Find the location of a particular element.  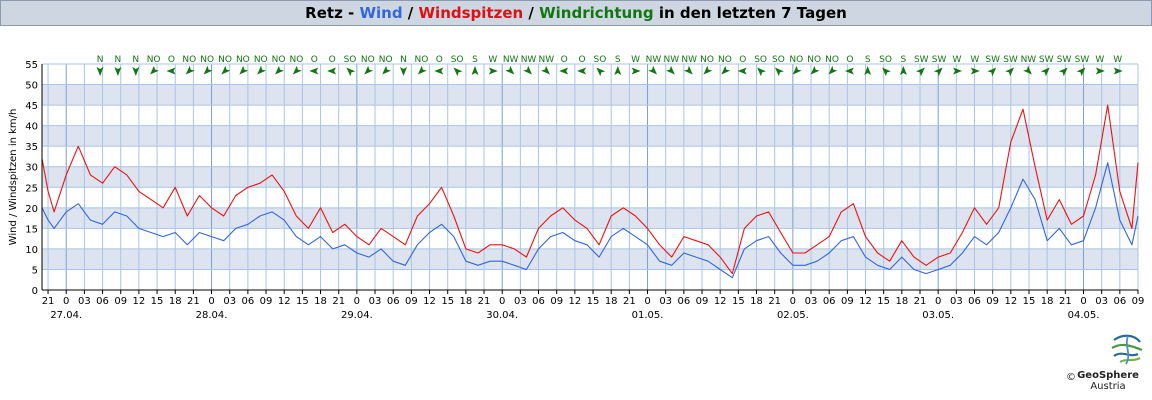

y-tick-label: 45 is located at coordinates (31, 106).